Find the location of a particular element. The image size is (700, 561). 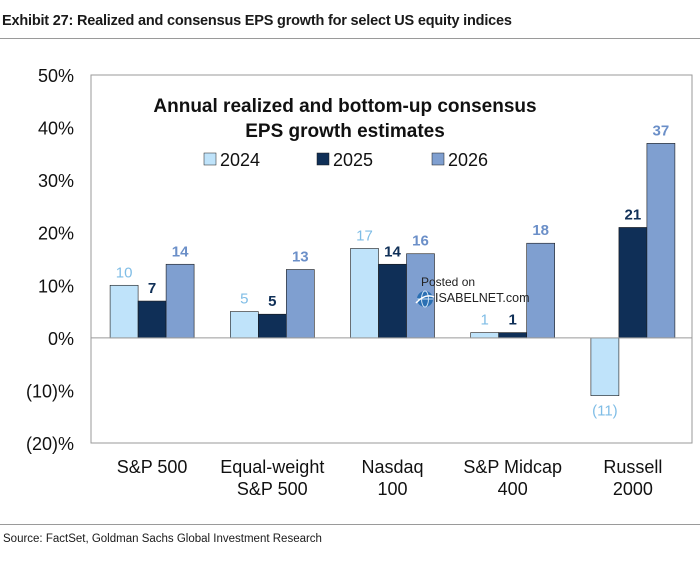

legend-swatch-2025 is located at coordinates (323, 159).